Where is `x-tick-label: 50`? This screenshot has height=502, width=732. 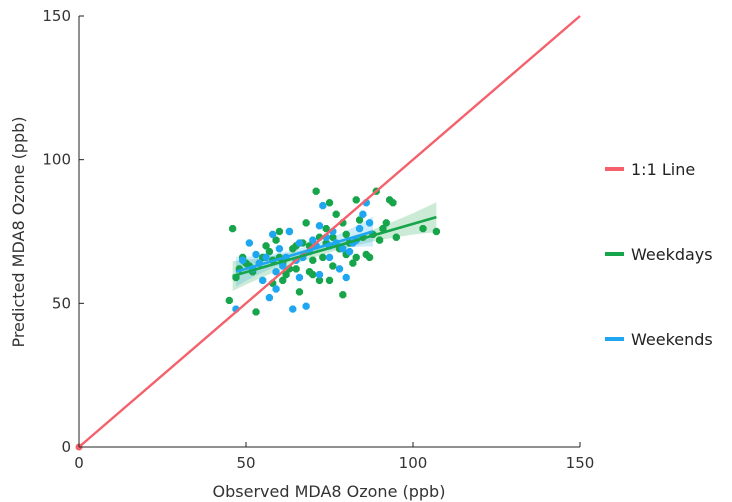
x-tick-label: 50 is located at coordinates (245, 463).